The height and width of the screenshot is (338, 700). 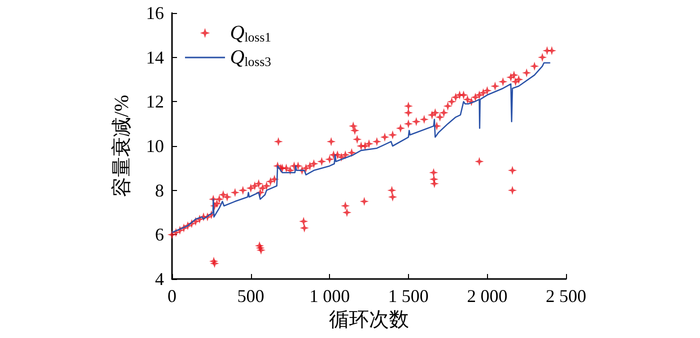 What do you see at coordinates (369, 319) in the screenshot?
I see `x-axis-title: 循环次数` at bounding box center [369, 319].